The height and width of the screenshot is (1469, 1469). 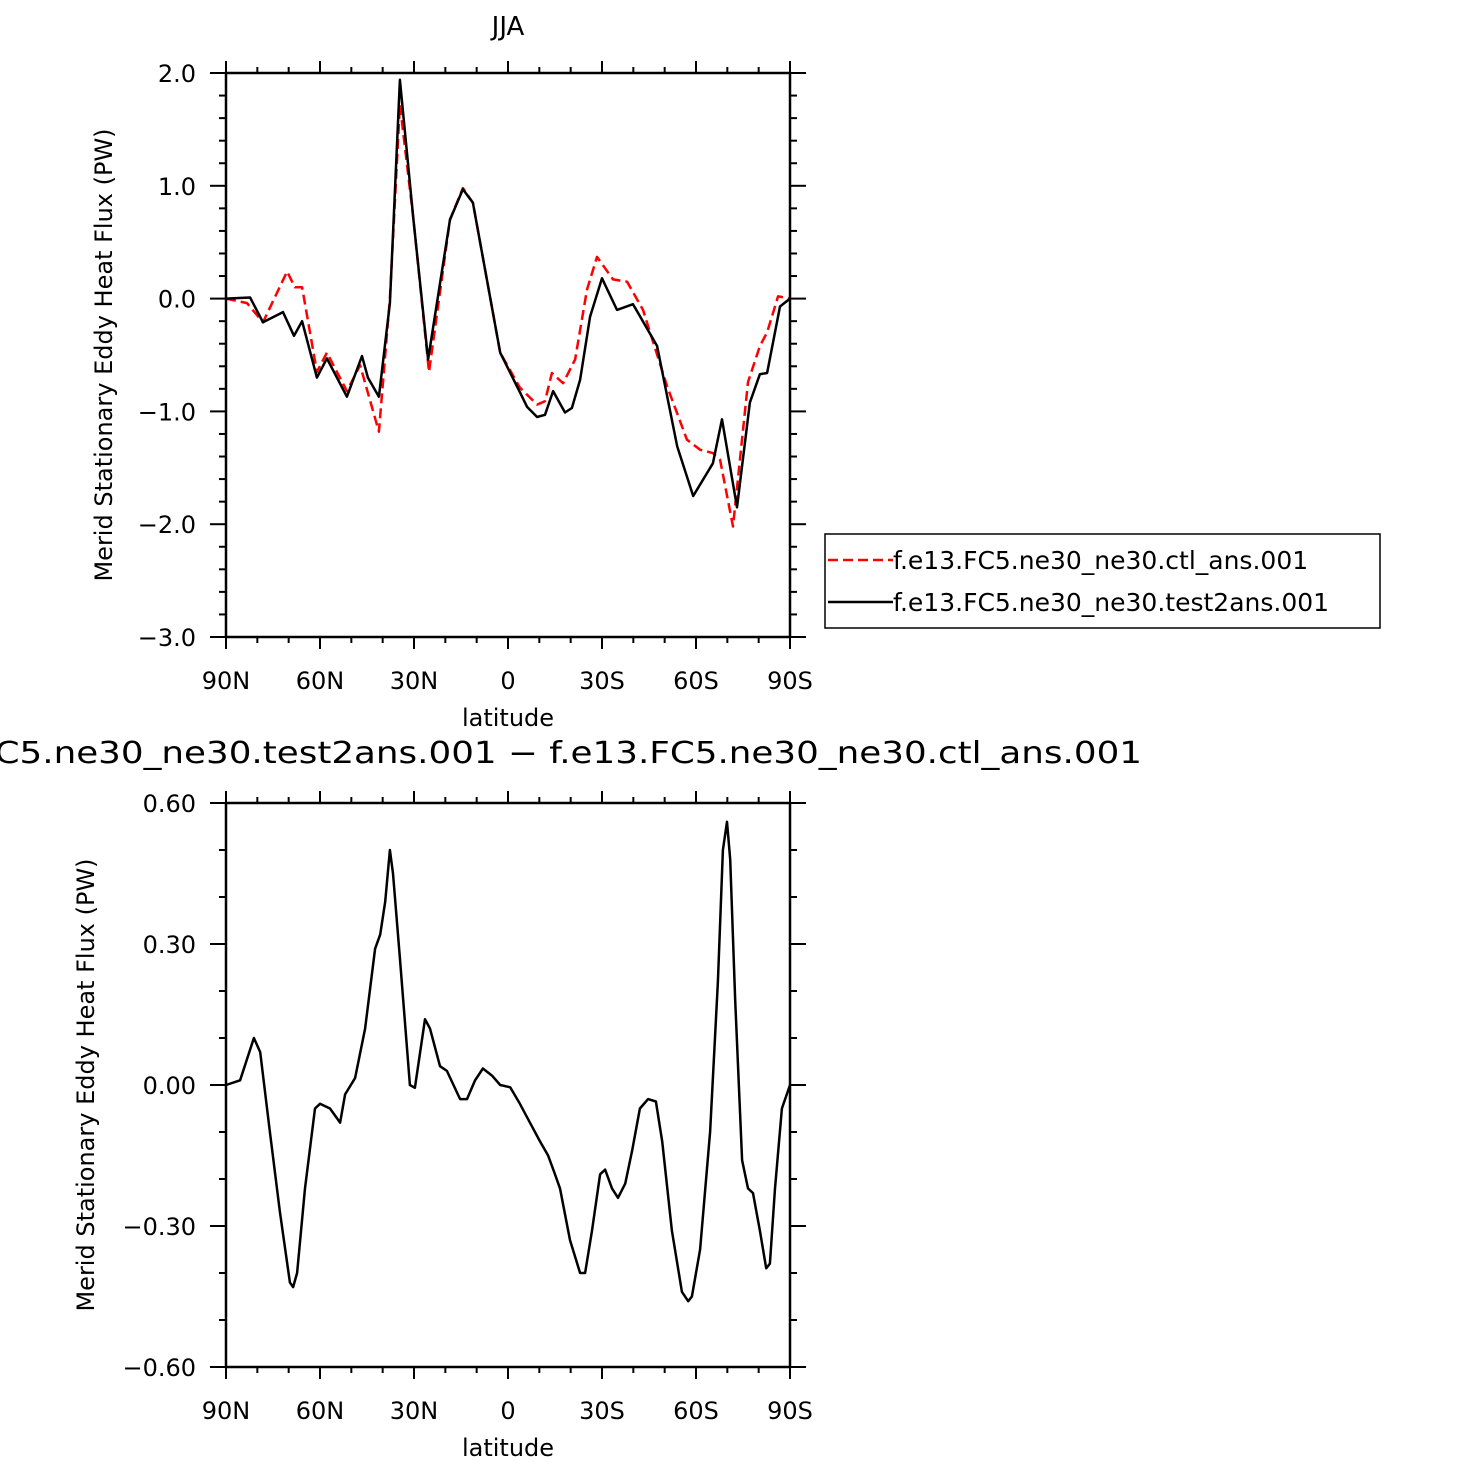 I want to click on bottom-plot-frame, so click(x=508, y=1085).